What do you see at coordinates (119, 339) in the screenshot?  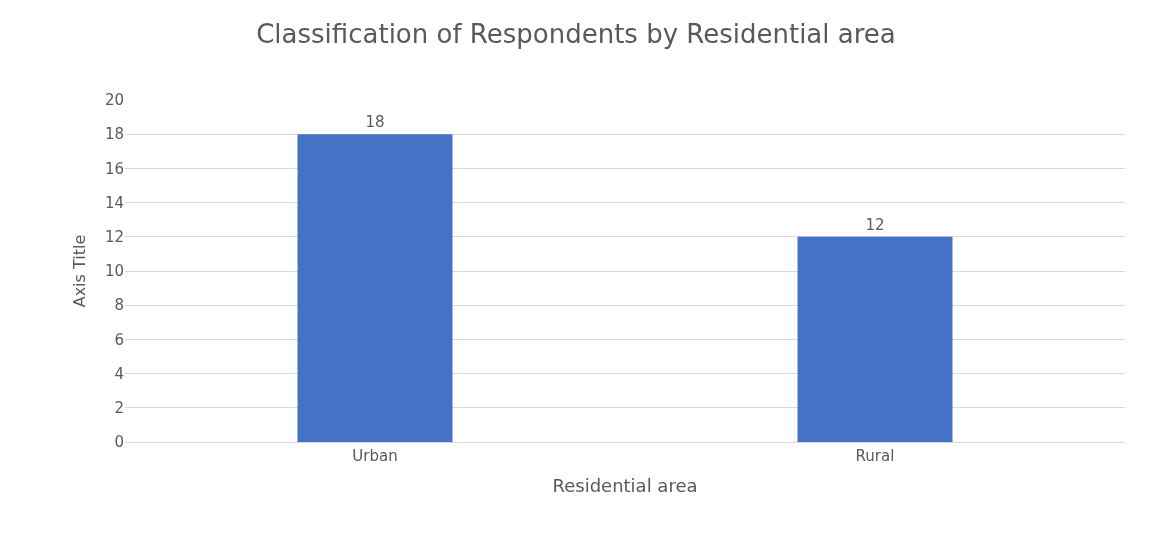 I see `y-tick-label: 6` at bounding box center [119, 339].